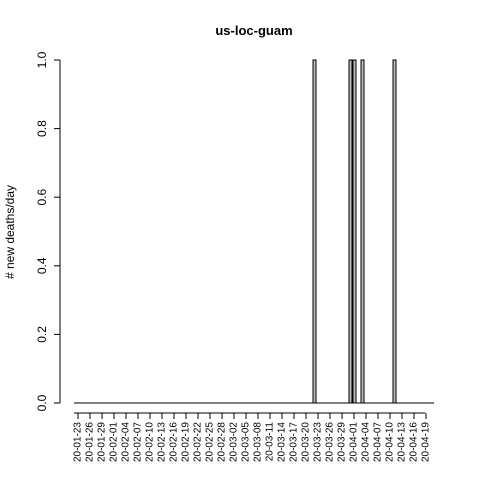 This screenshot has width=480, height=480. What do you see at coordinates (42, 59) in the screenshot?
I see `y-tick-label: 1.0` at bounding box center [42, 59].